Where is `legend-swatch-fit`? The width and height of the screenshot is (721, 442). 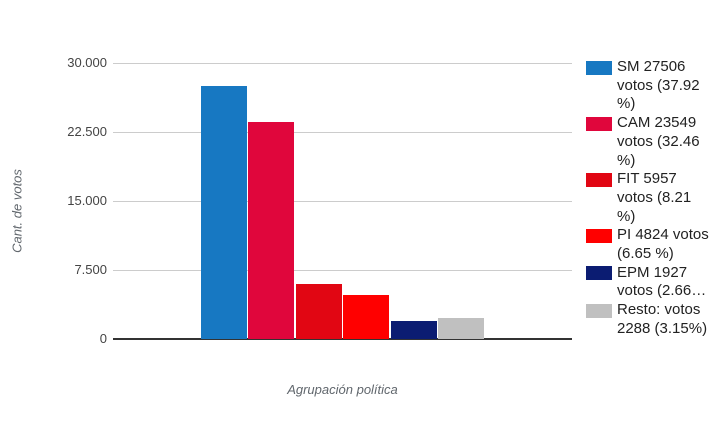
legend-swatch-fit is located at coordinates (599, 179).